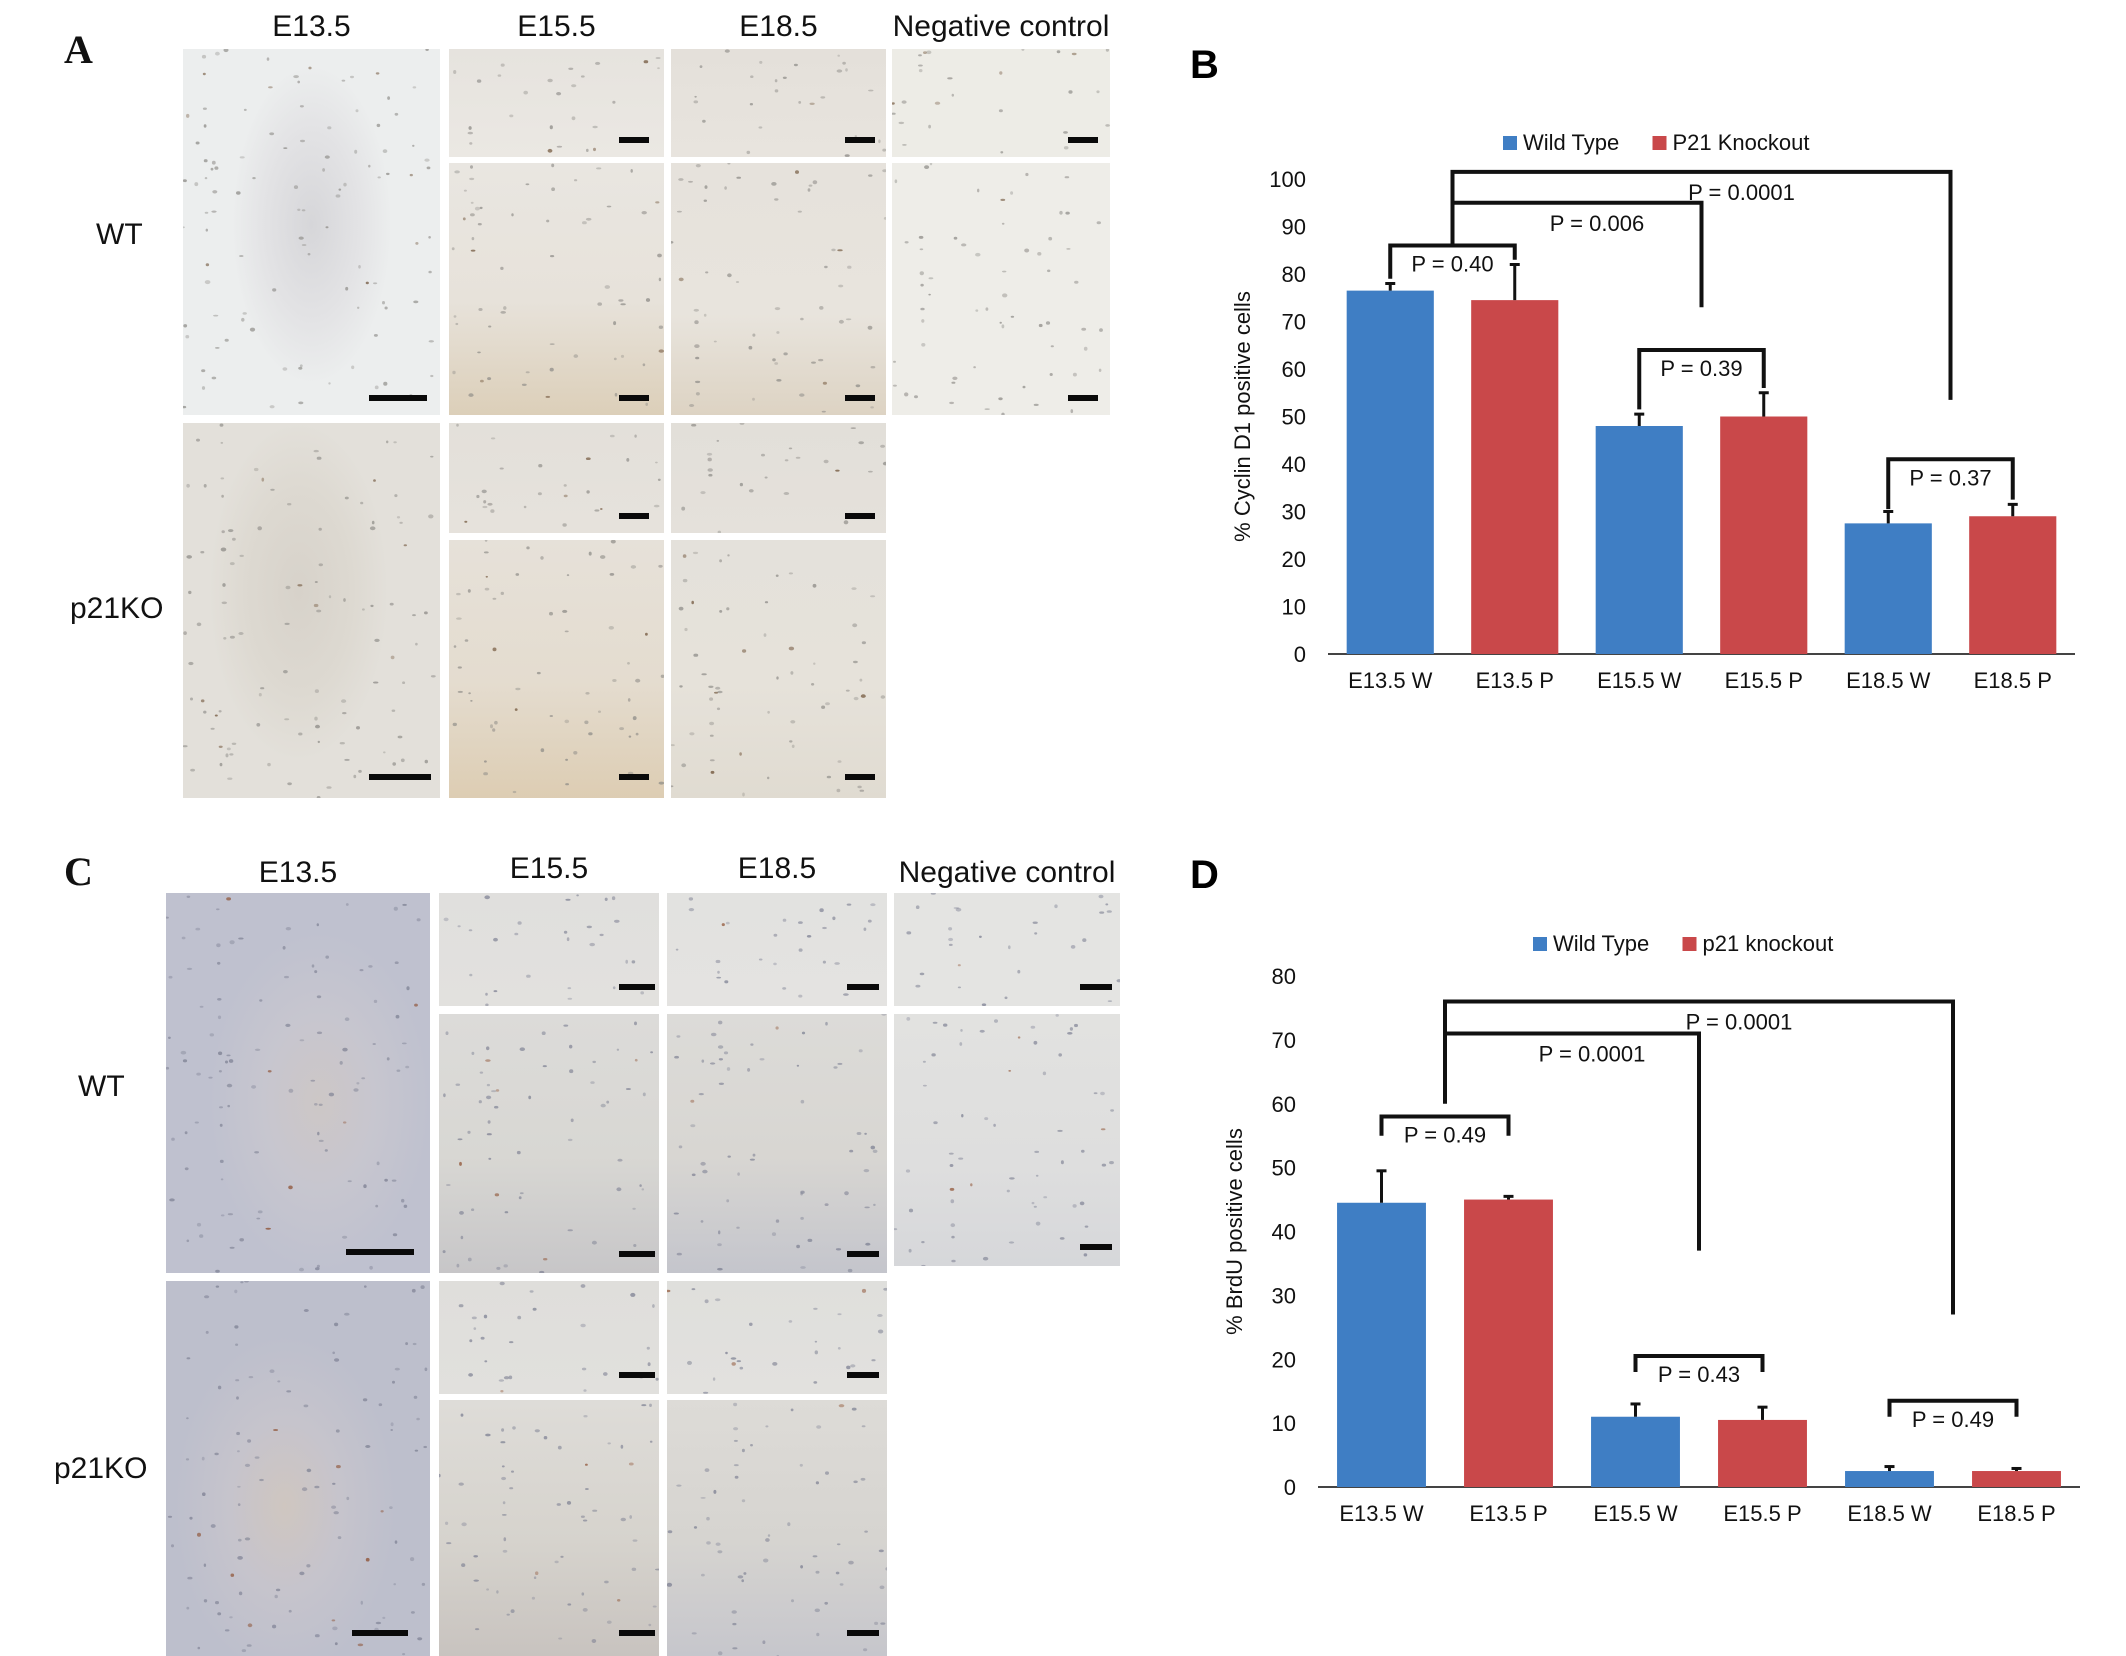 The image size is (2126, 1656). Describe the element at coordinates (556, 669) in the screenshot. I see `micrograph-a-p21ko-e15-bottom` at that location.